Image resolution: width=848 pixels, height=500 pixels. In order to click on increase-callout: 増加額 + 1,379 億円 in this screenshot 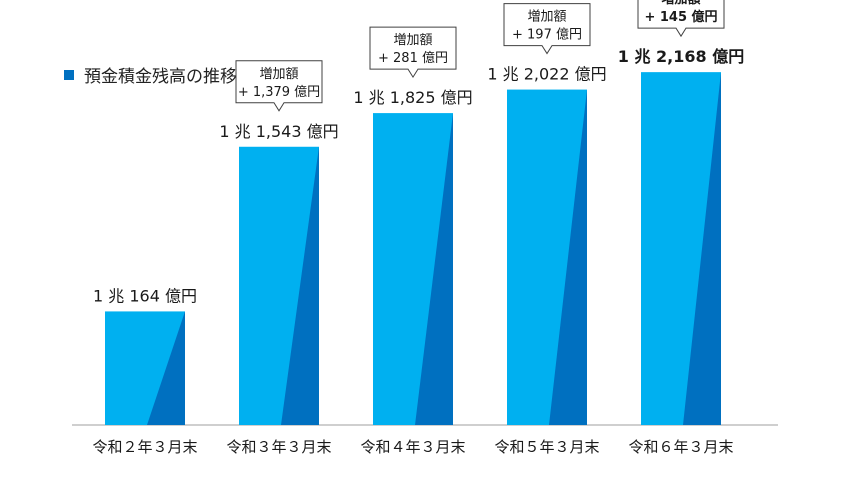, I will do `click(279, 86)`.